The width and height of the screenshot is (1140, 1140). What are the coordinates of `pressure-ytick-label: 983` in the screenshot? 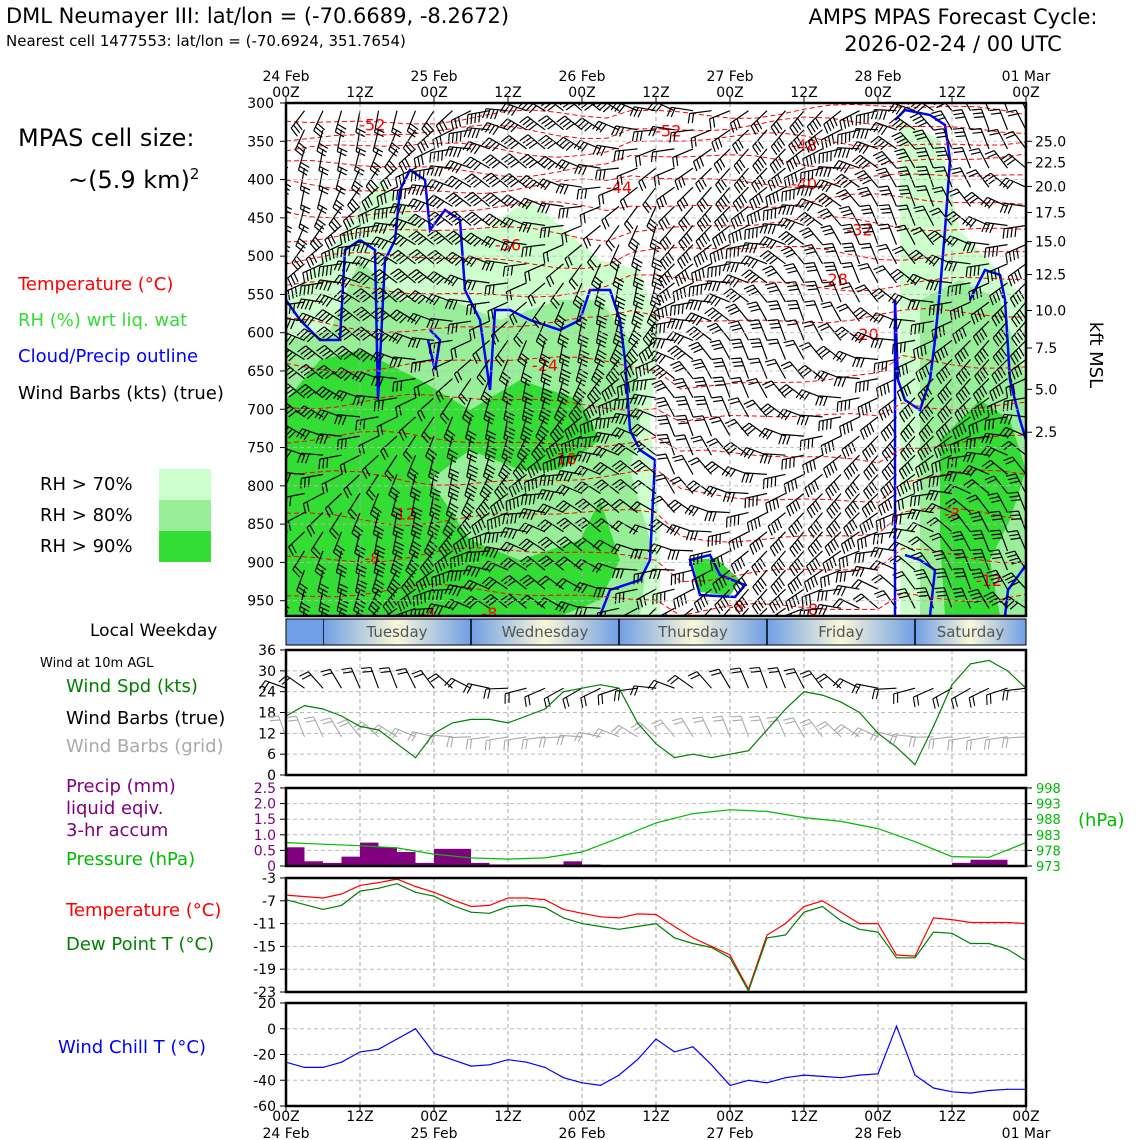 It's located at (1048, 836).